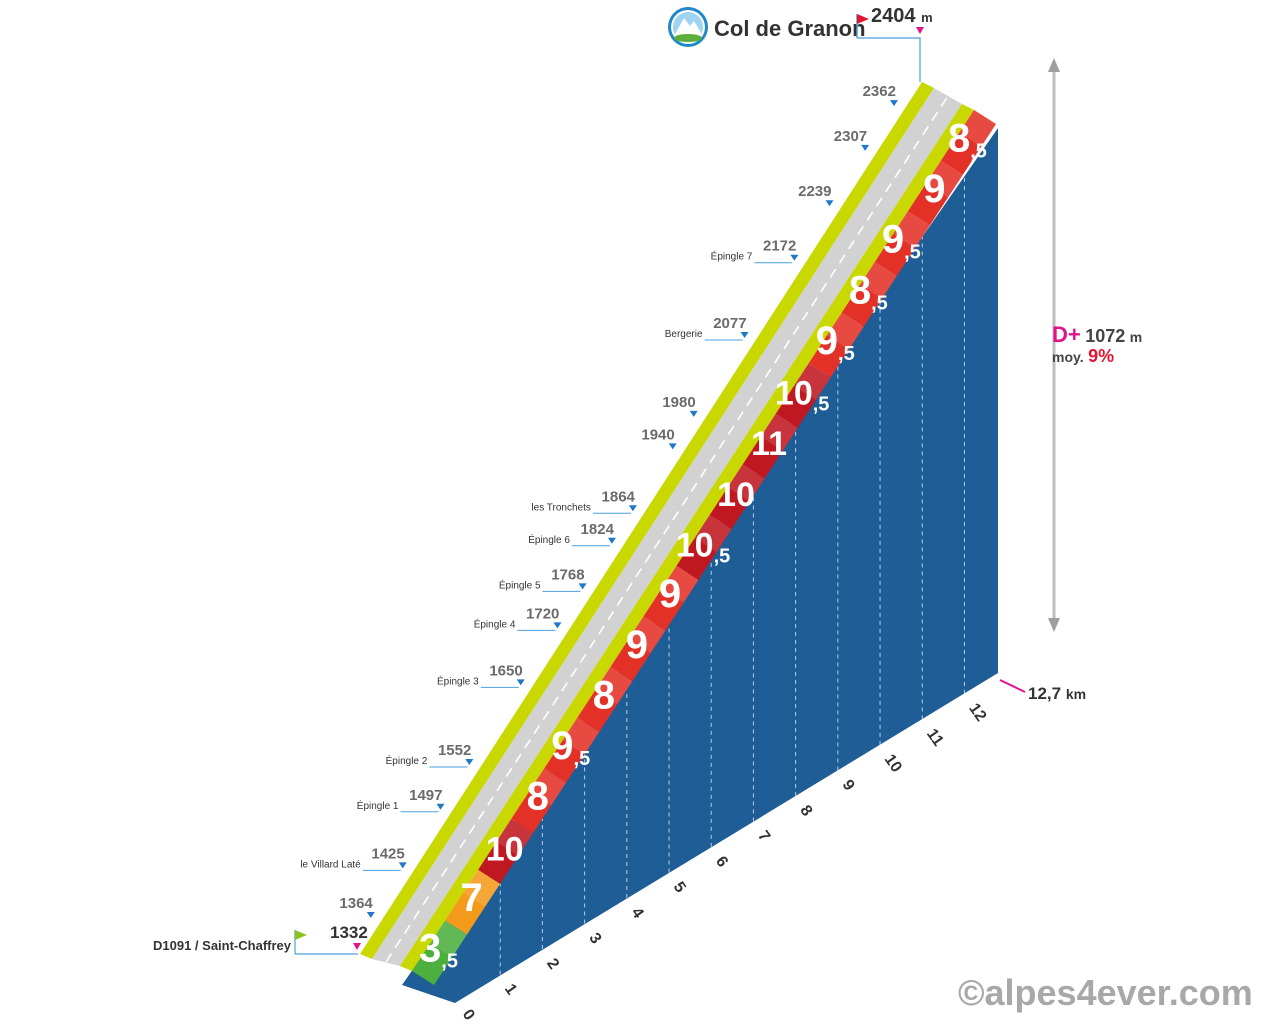 The image size is (1280, 1024). Describe the element at coordinates (814, 191) in the screenshot. I see `waypoint-altitude: 2239` at that location.